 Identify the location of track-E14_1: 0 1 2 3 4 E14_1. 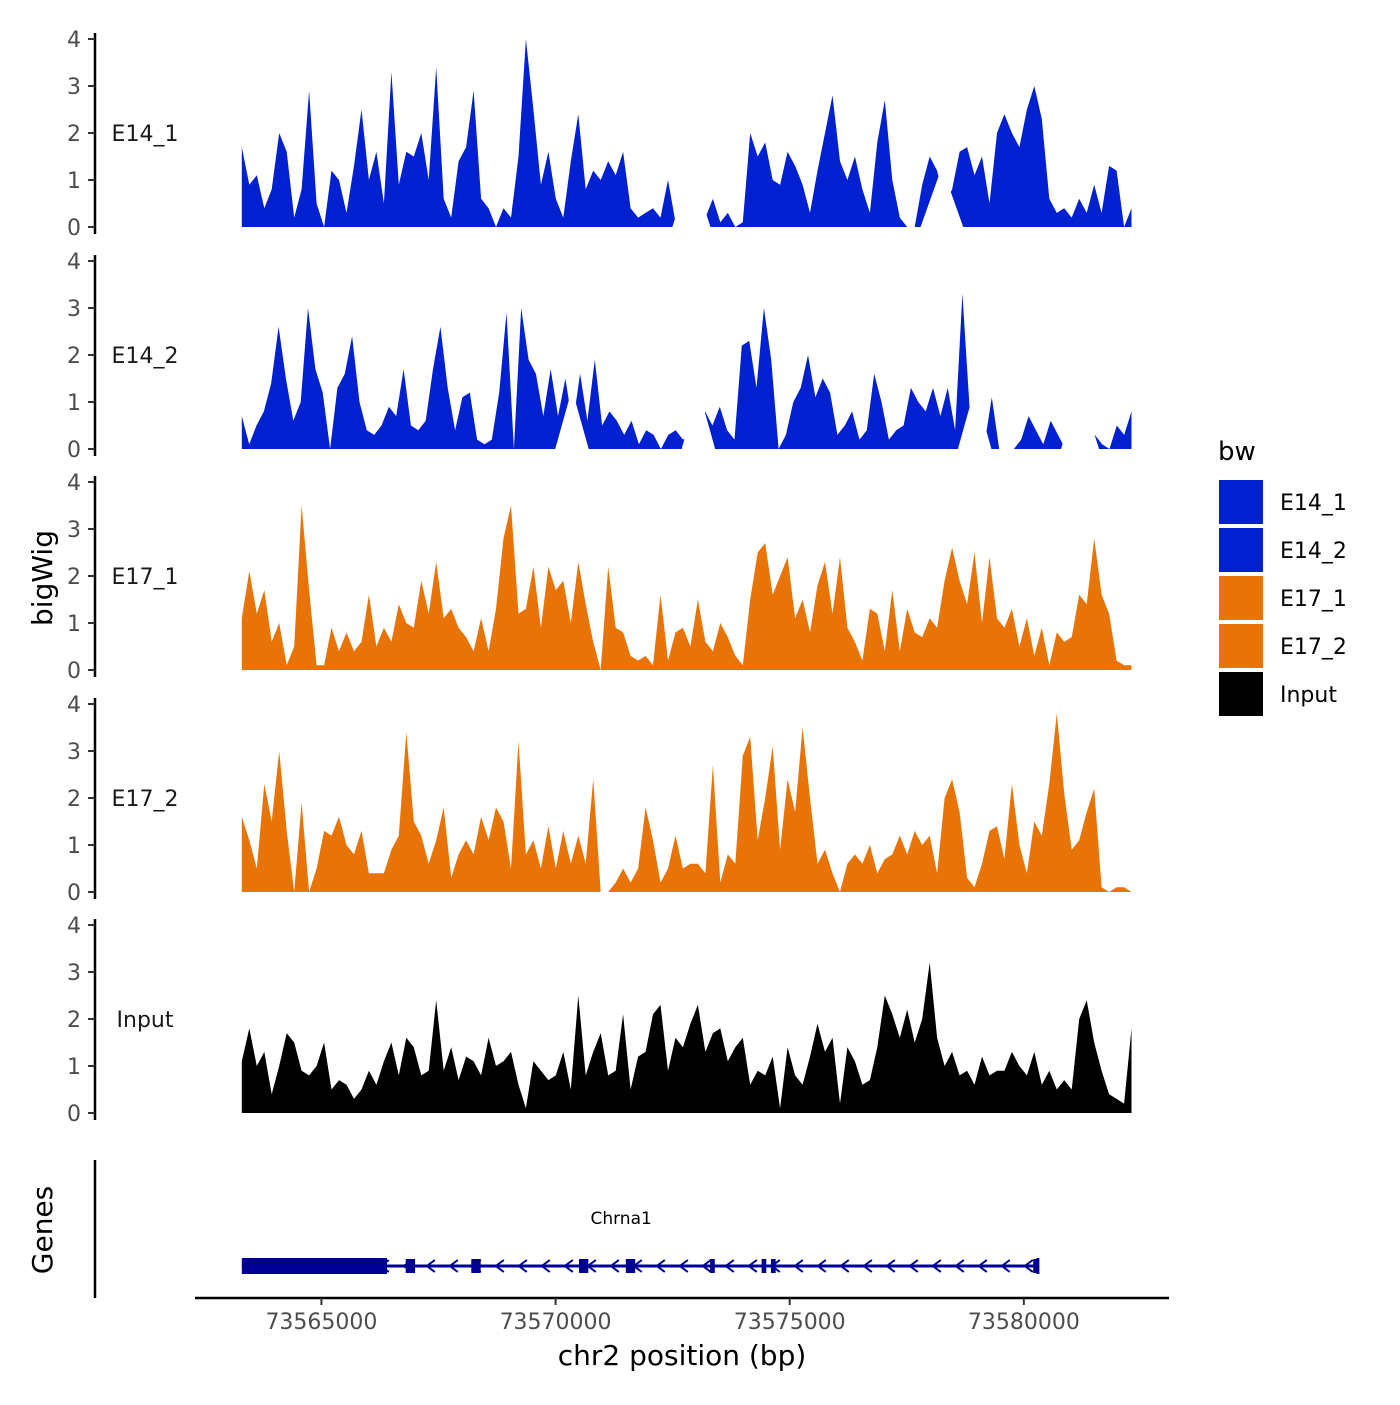
(599, 134).